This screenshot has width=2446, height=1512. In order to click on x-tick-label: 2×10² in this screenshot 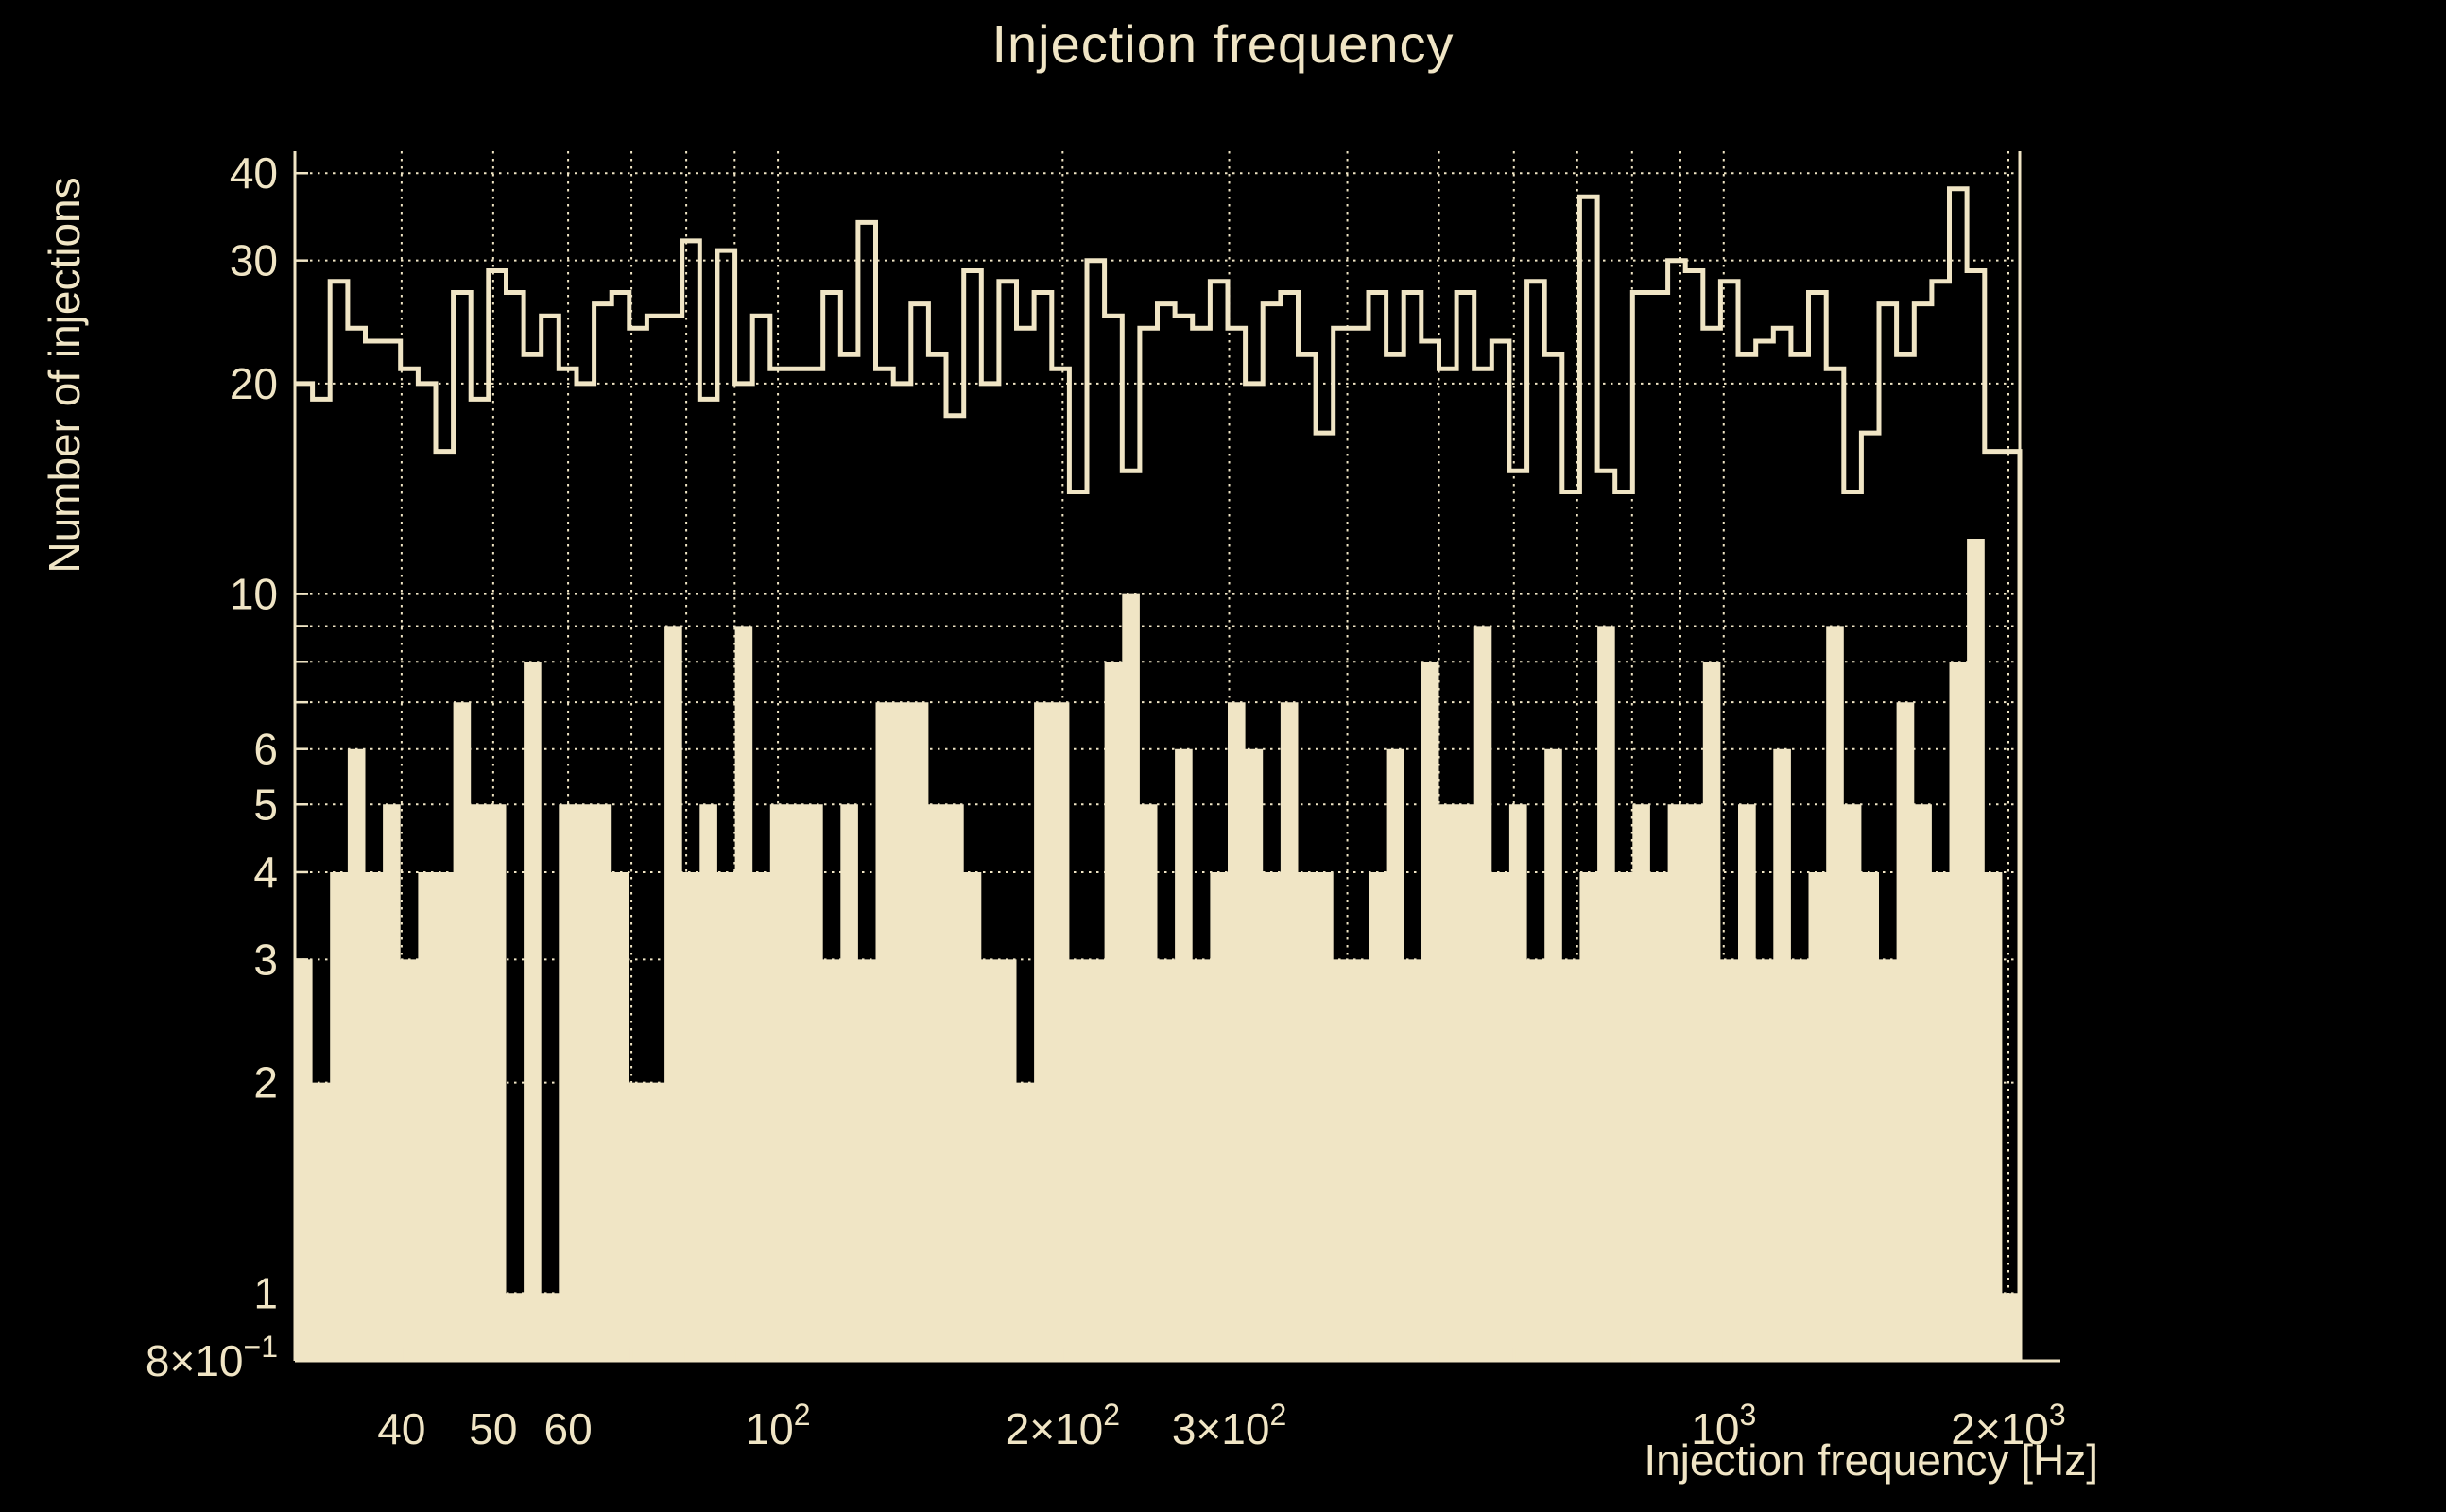, I will do `click(1063, 1425)`.